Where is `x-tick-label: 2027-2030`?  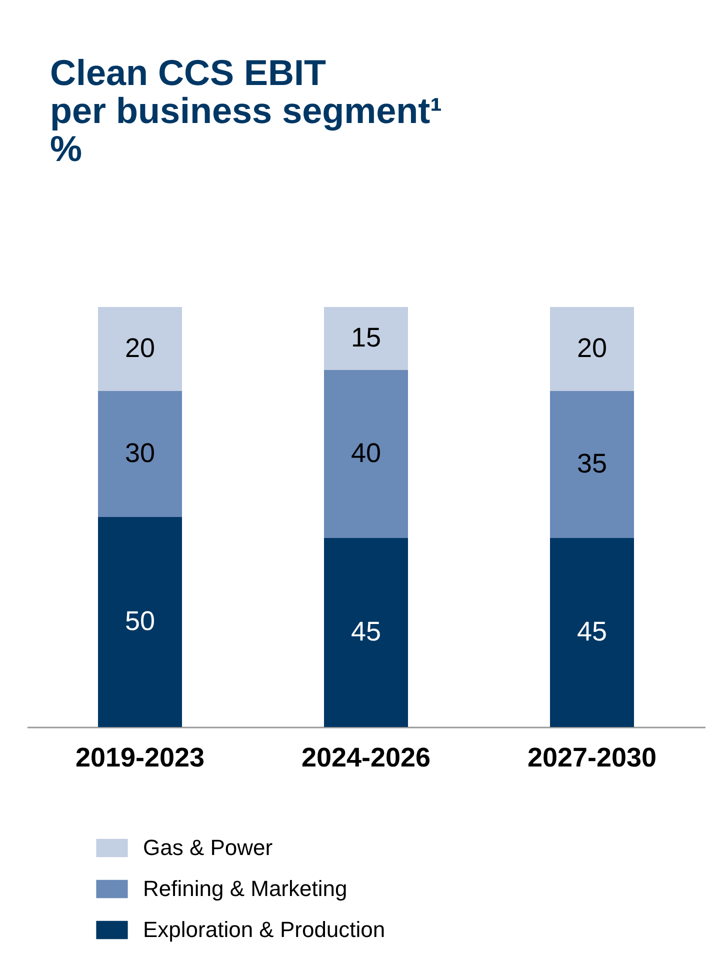
x-tick-label: 2027-2030 is located at coordinates (592, 757).